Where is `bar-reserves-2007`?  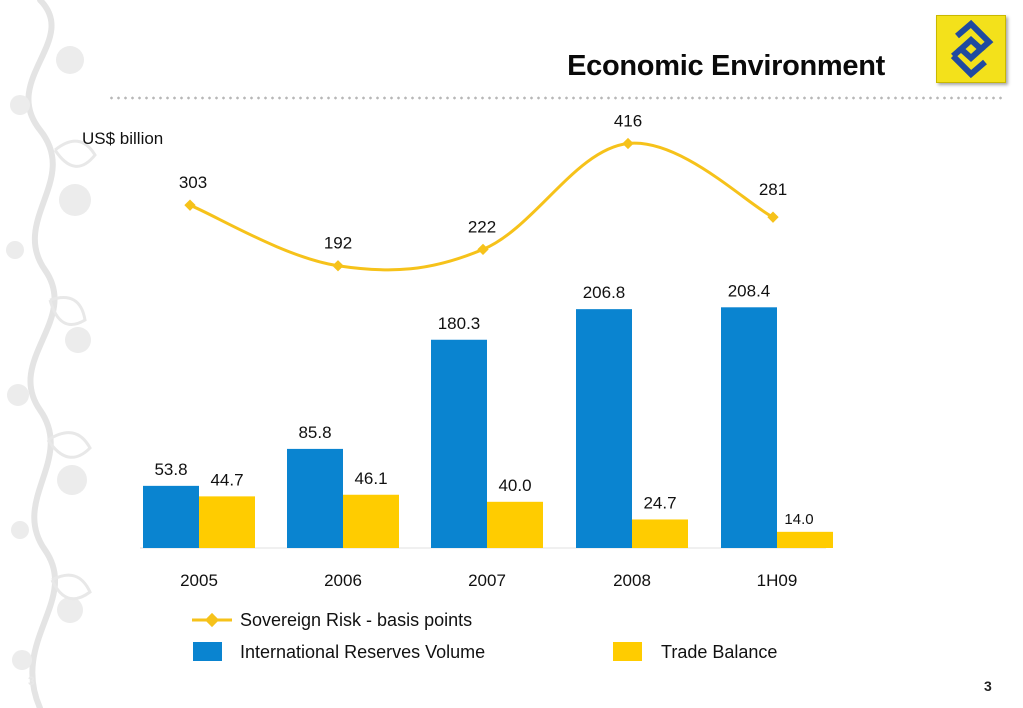 bar-reserves-2007 is located at coordinates (459, 443).